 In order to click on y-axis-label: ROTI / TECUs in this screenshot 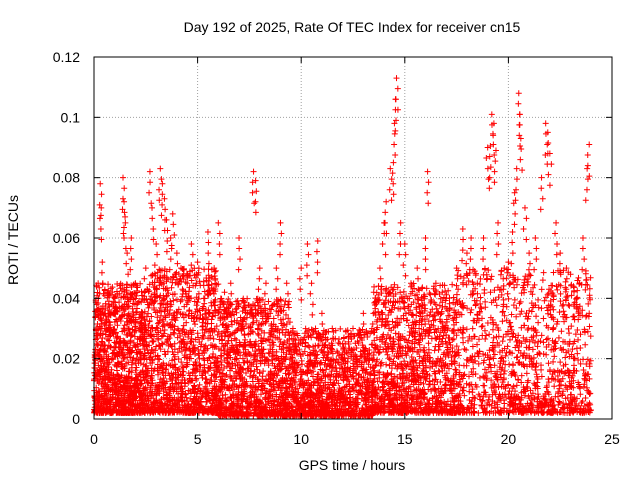, I will do `click(13, 240)`.